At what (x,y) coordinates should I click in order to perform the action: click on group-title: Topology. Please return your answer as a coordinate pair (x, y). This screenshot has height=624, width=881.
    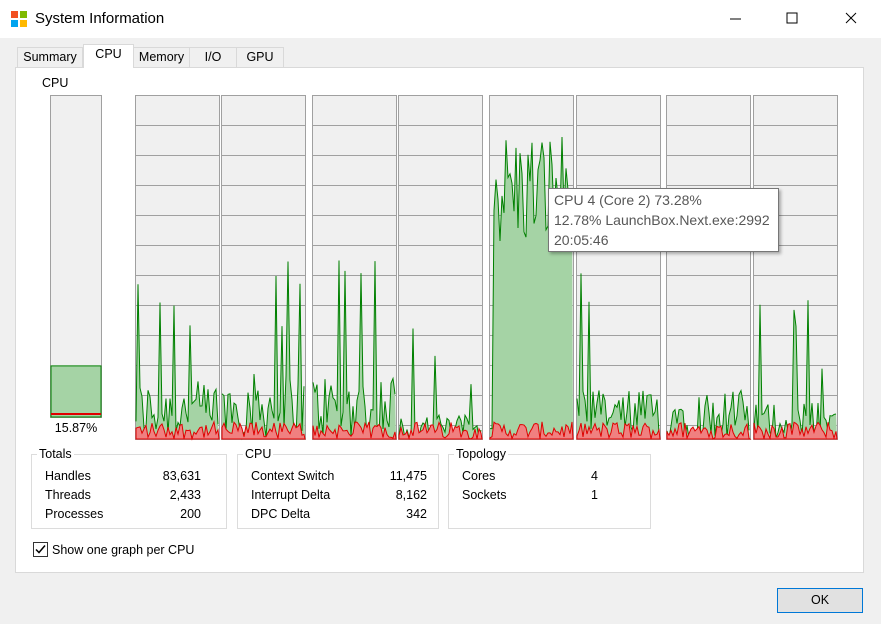
    Looking at the image, I should click on (481, 454).